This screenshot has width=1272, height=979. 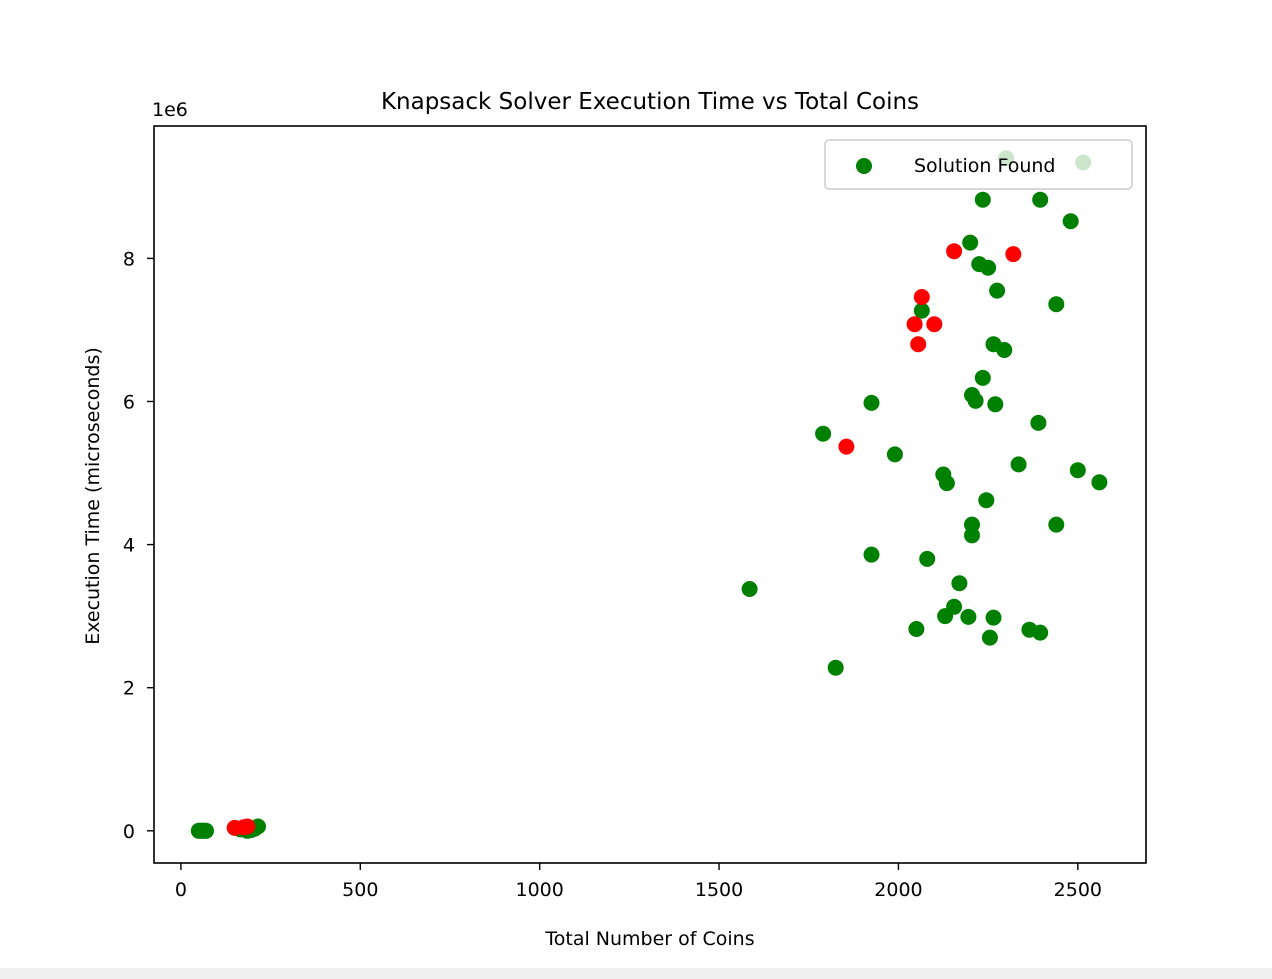 What do you see at coordinates (129, 402) in the screenshot?
I see `y-tick-label-3: 6` at bounding box center [129, 402].